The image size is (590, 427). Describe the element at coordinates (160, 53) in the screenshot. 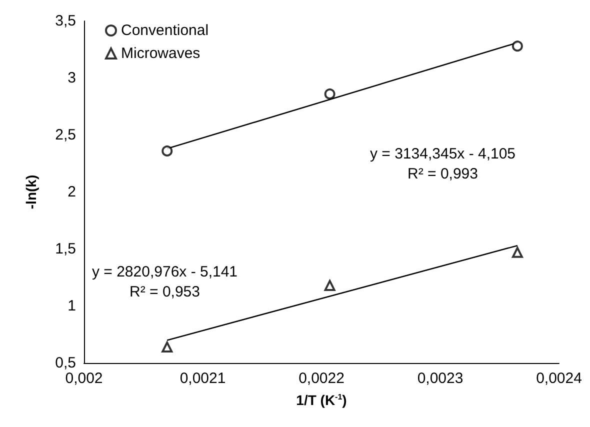

I see `legend-label: Microwaves` at that location.